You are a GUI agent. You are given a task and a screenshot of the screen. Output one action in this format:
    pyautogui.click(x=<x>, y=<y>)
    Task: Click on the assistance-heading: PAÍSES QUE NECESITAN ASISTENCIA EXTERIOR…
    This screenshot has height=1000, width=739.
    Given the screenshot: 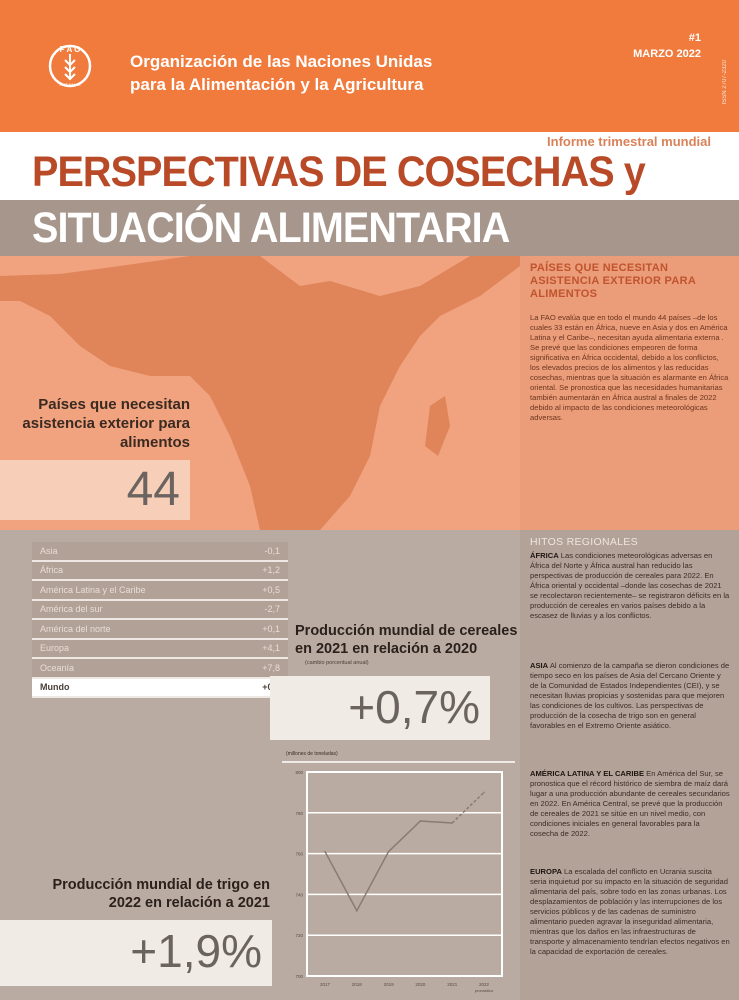 What is the action you would take?
    pyautogui.click(x=613, y=281)
    